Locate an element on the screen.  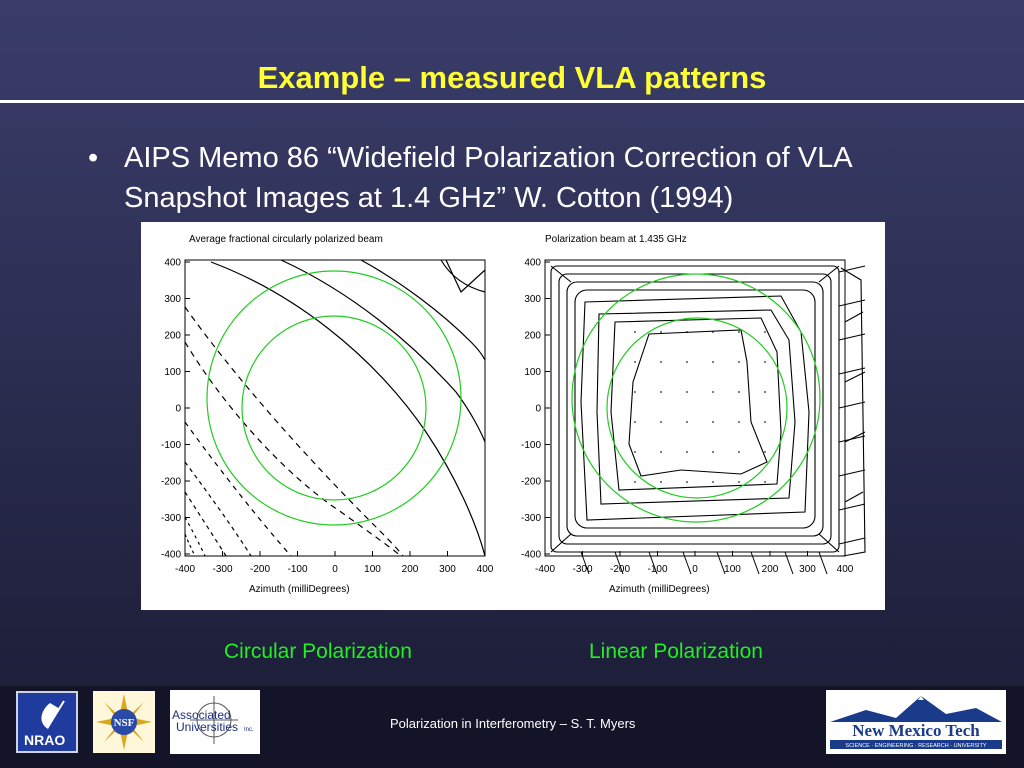
nmt-name: New Mexico Tech is located at coordinates (916, 730).